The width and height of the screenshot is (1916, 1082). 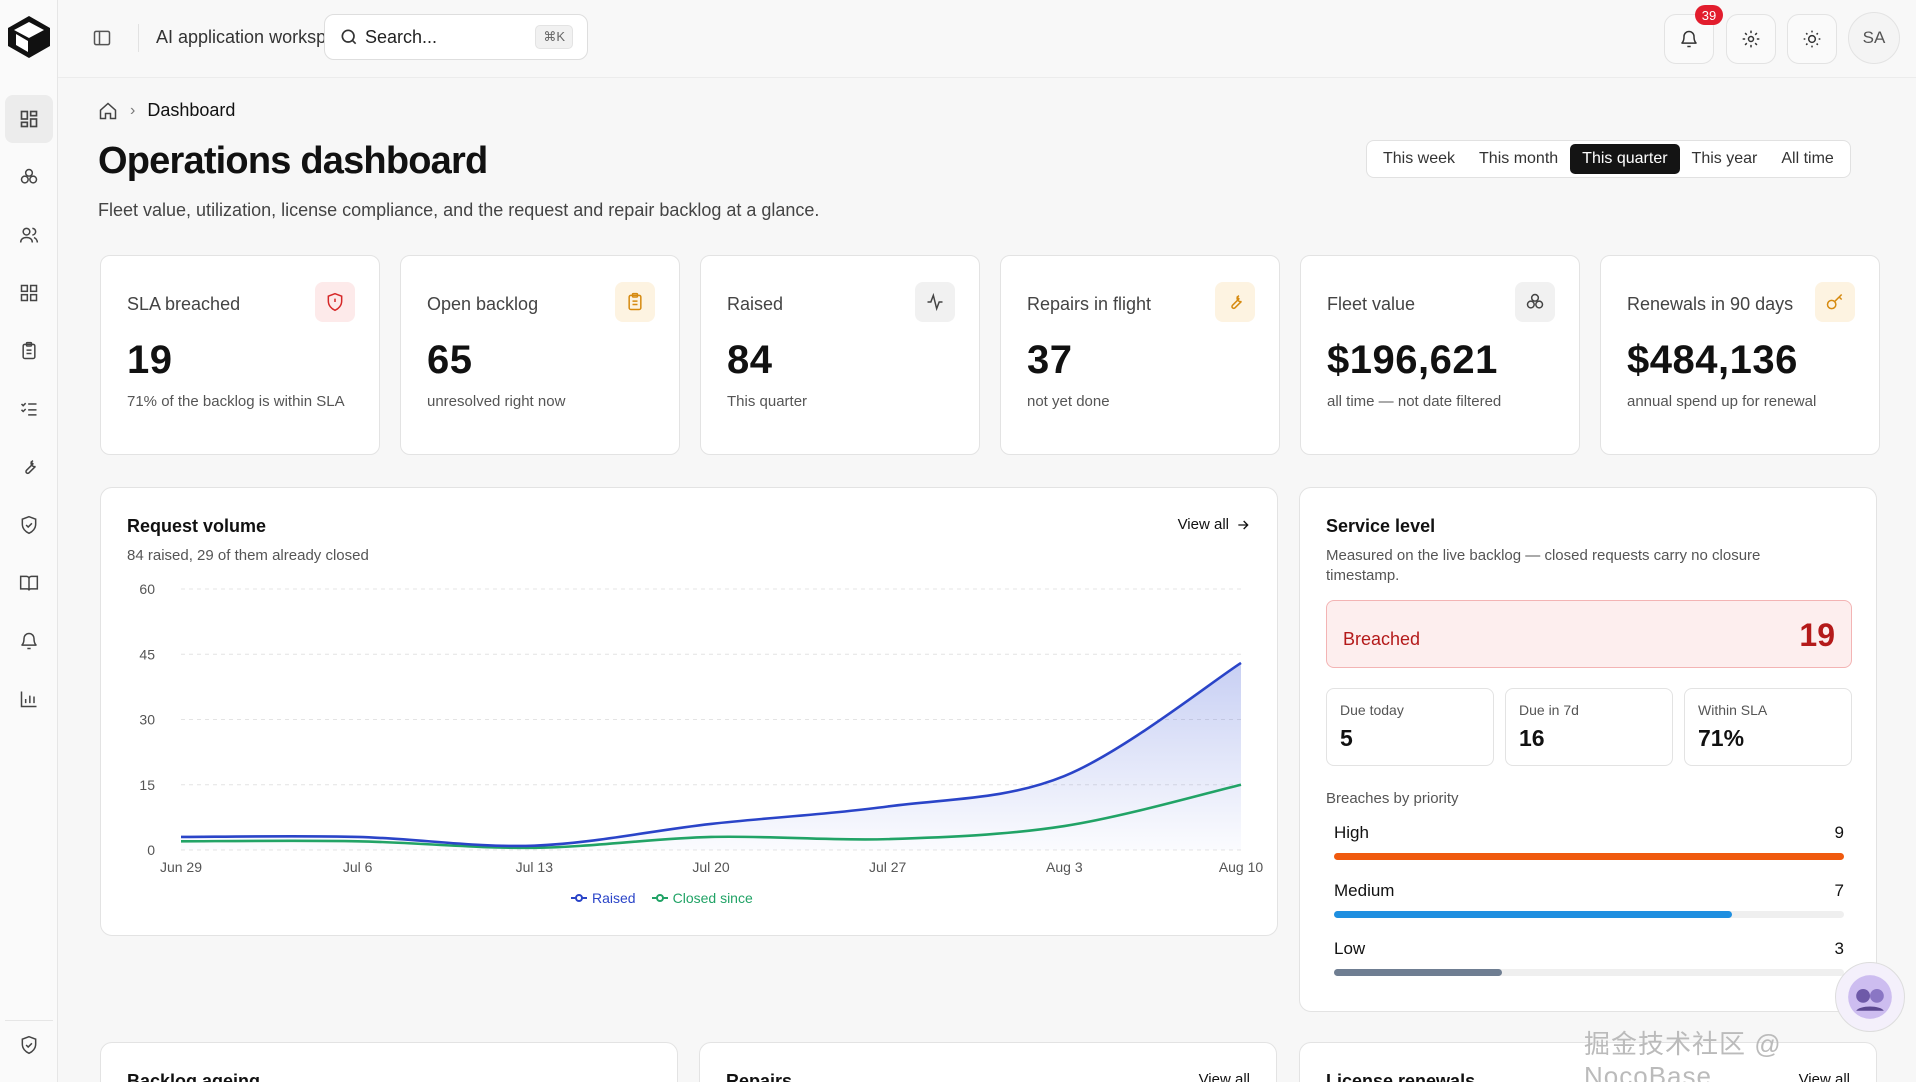 I want to click on notification-count-badge: 39, so click(x=1709, y=15).